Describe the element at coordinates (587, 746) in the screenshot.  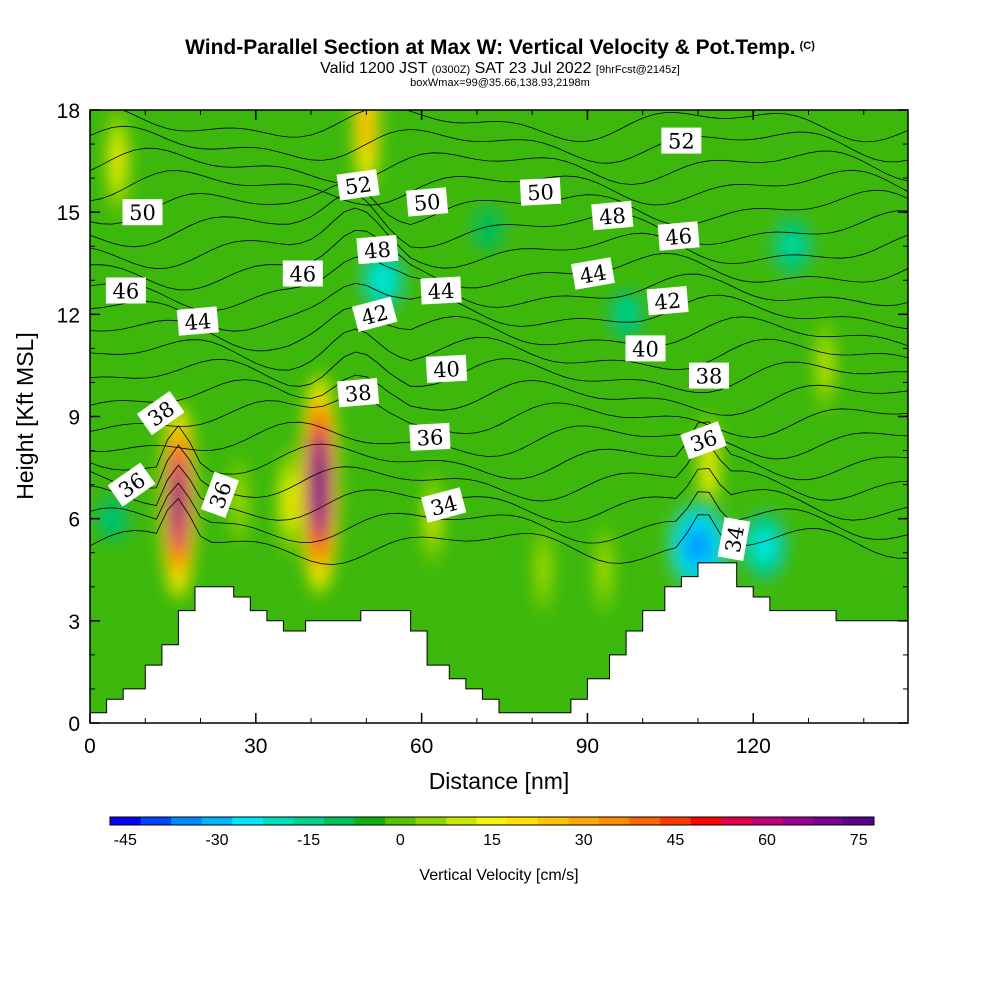
I see `x-tick-label: 90` at that location.